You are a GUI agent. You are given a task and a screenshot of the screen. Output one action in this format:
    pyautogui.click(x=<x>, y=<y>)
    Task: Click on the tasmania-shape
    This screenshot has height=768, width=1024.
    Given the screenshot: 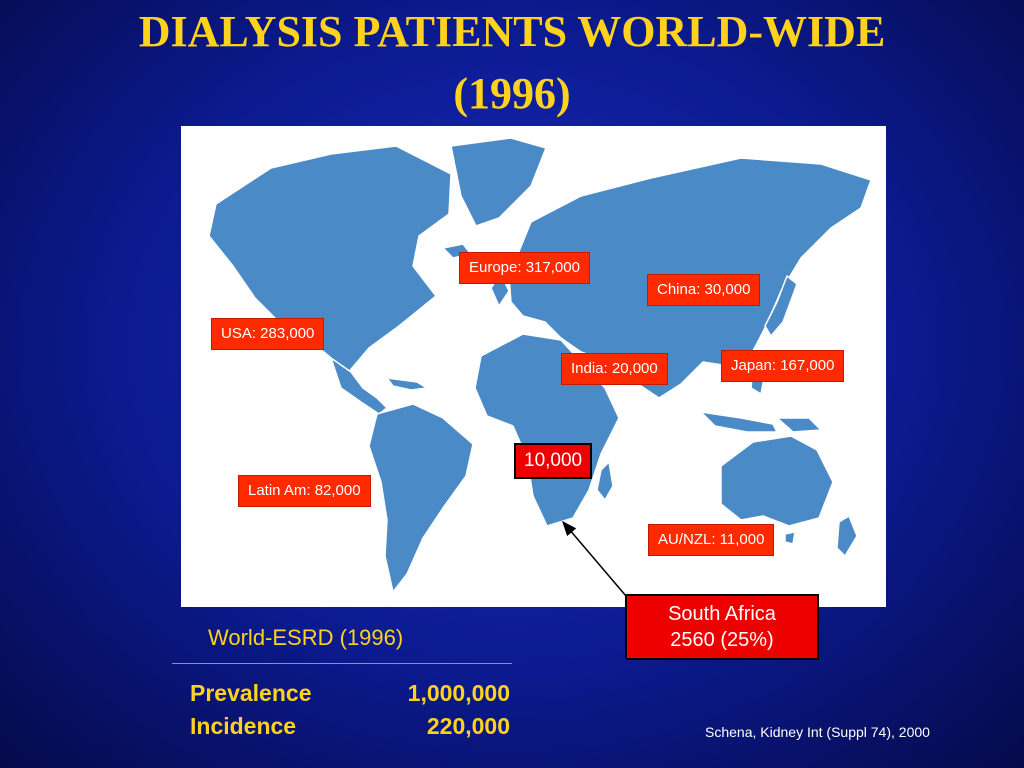 What is the action you would take?
    pyautogui.click(x=790, y=538)
    